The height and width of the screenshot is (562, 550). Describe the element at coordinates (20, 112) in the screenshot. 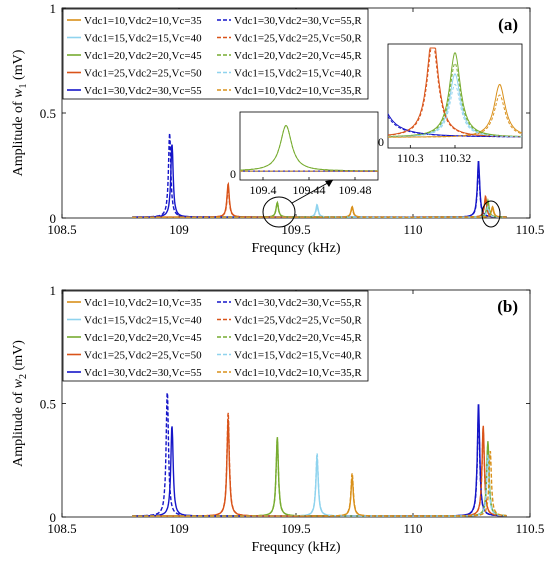

I see `y-axis-label: Amplitude of w1 (mV)` at that location.